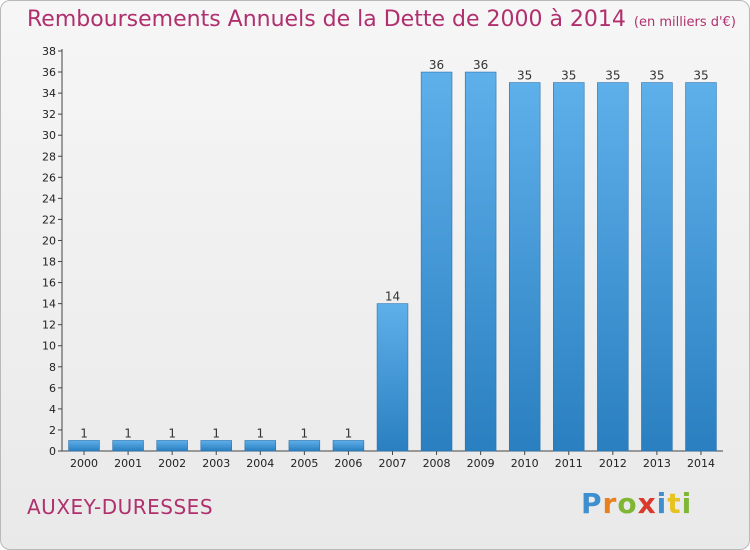  Describe the element at coordinates (52, 367) in the screenshot. I see `y-tick-label: 8` at that location.